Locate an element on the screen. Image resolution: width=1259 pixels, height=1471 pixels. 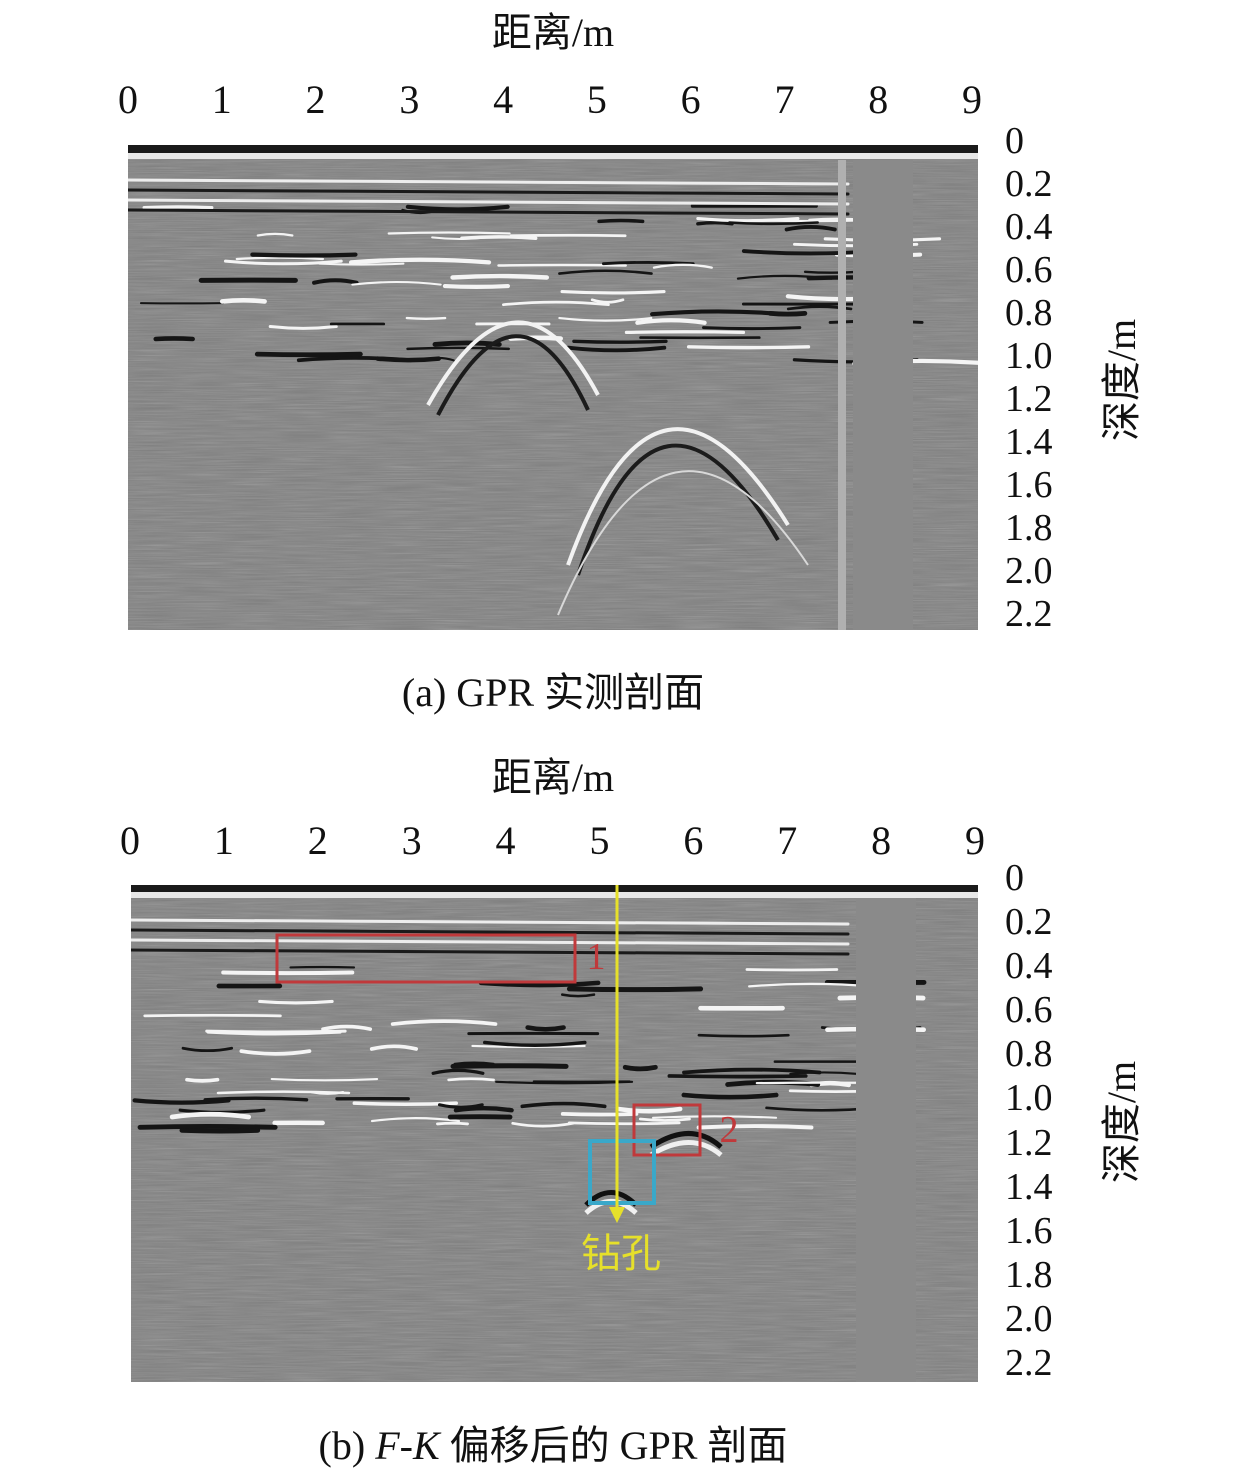
annotation-1: 1 is located at coordinates (596, 957).